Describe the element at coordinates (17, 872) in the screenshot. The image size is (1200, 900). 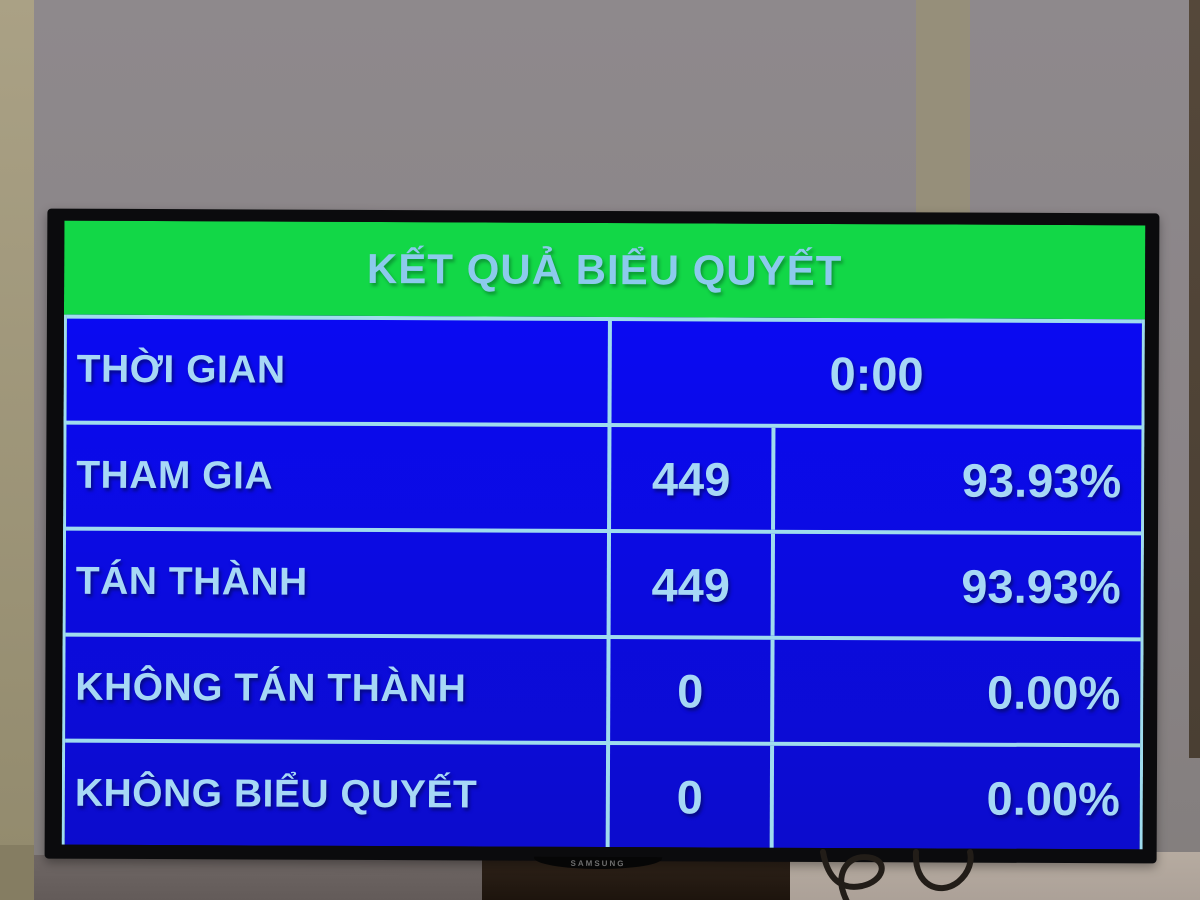
I see `floor-left-strip` at that location.